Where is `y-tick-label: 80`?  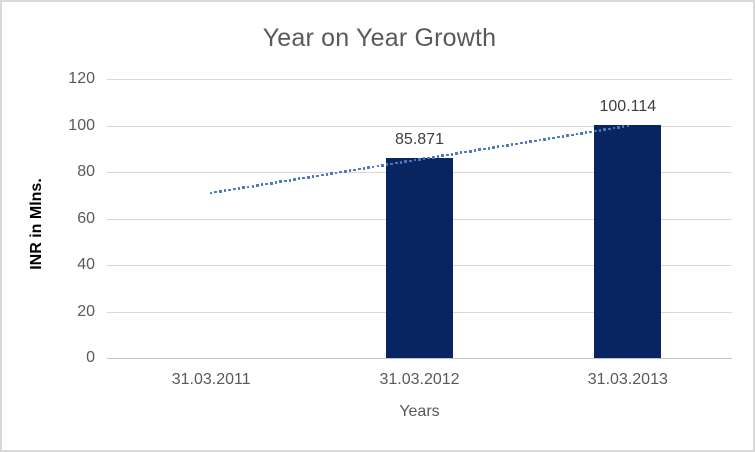 y-tick-label: 80 is located at coordinates (86, 171).